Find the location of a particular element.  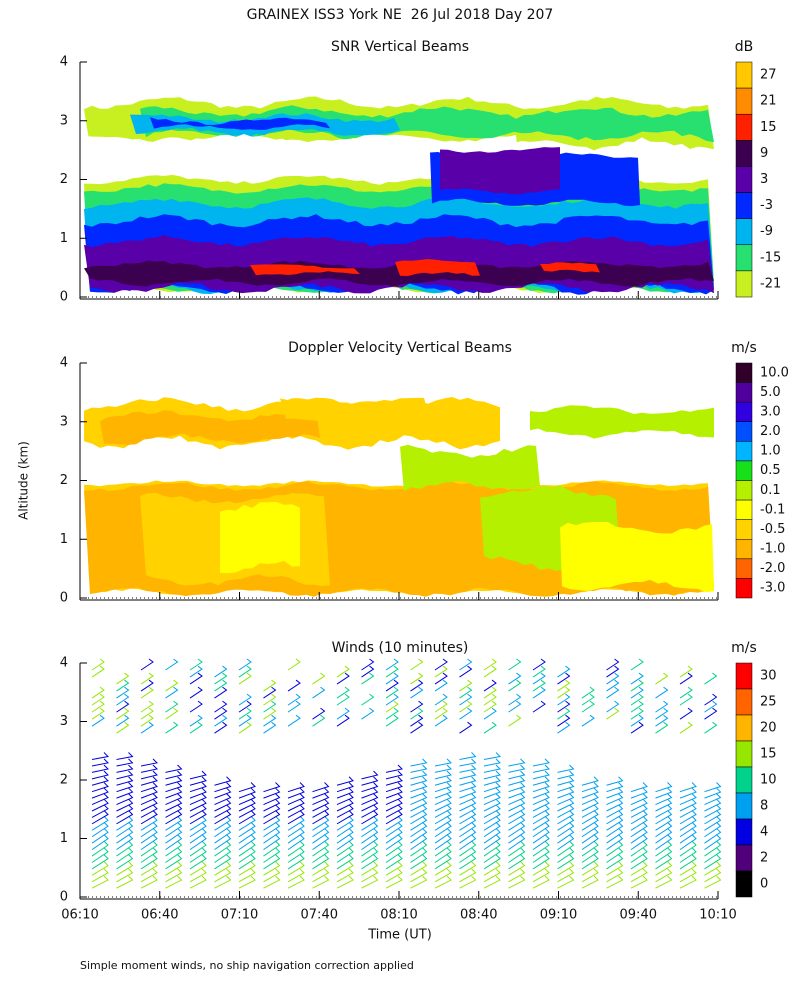

colorbar-label: 30 is located at coordinates (768, 676).